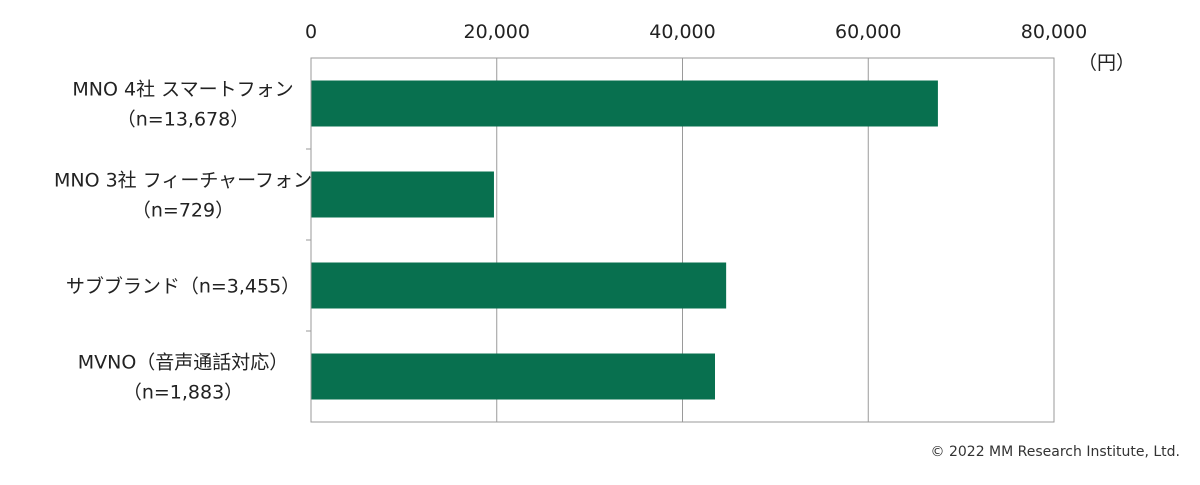 This screenshot has width=1200, height=485. I want to click on x-tick-label-2: 40,000, so click(682, 32).